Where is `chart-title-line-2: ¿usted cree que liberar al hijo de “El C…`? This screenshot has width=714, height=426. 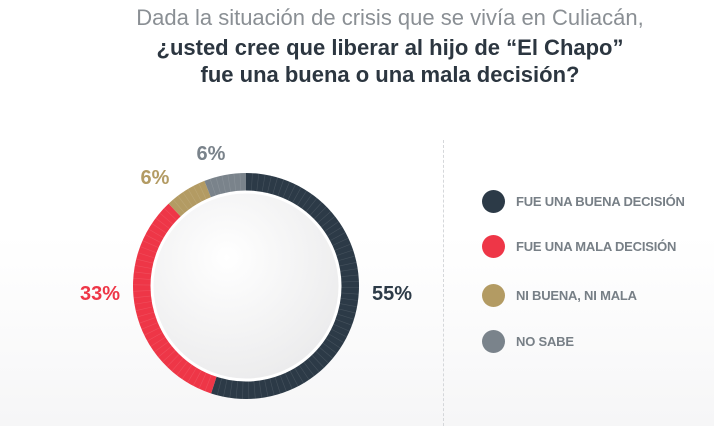 chart-title-line-2: ¿usted cree que liberar al hijo de “El C… is located at coordinates (390, 47).